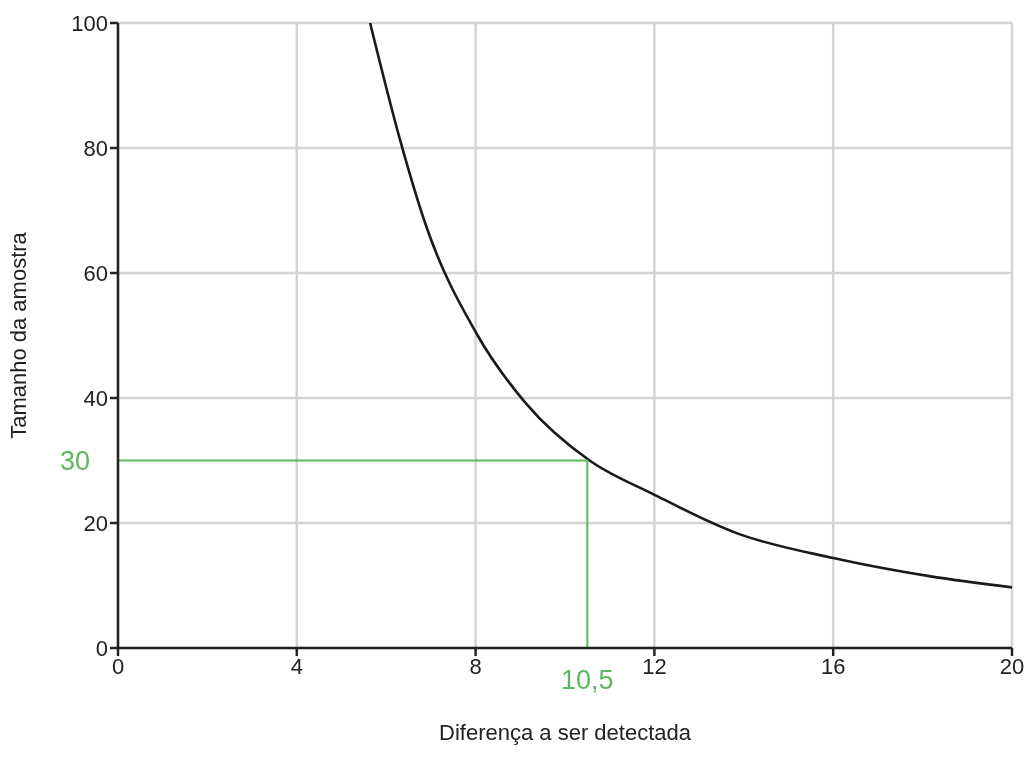 The height and width of the screenshot is (766, 1034). Describe the element at coordinates (95, 148) in the screenshot. I see `y-tick-label: 80` at that location.